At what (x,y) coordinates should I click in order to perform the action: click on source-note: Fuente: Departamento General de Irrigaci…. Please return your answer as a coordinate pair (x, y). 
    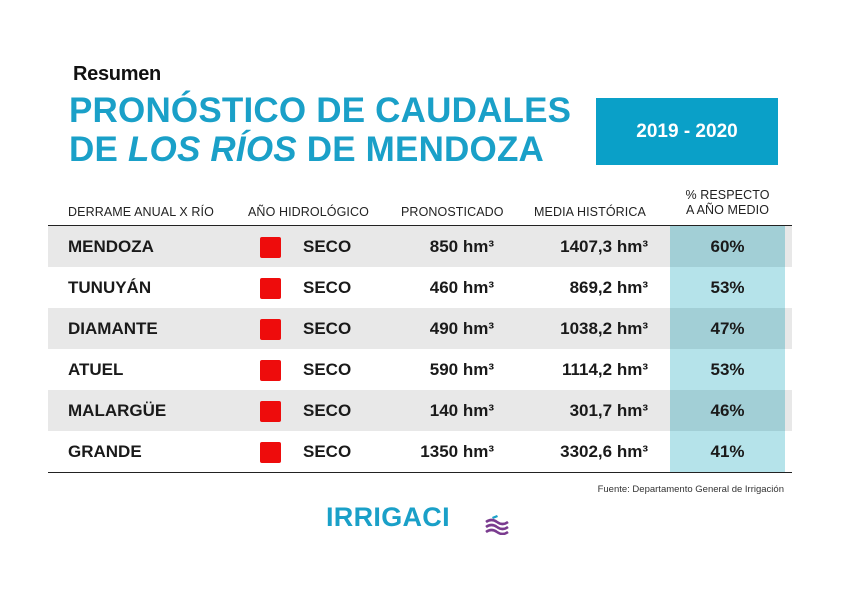
    Looking at the image, I should click on (690, 489).